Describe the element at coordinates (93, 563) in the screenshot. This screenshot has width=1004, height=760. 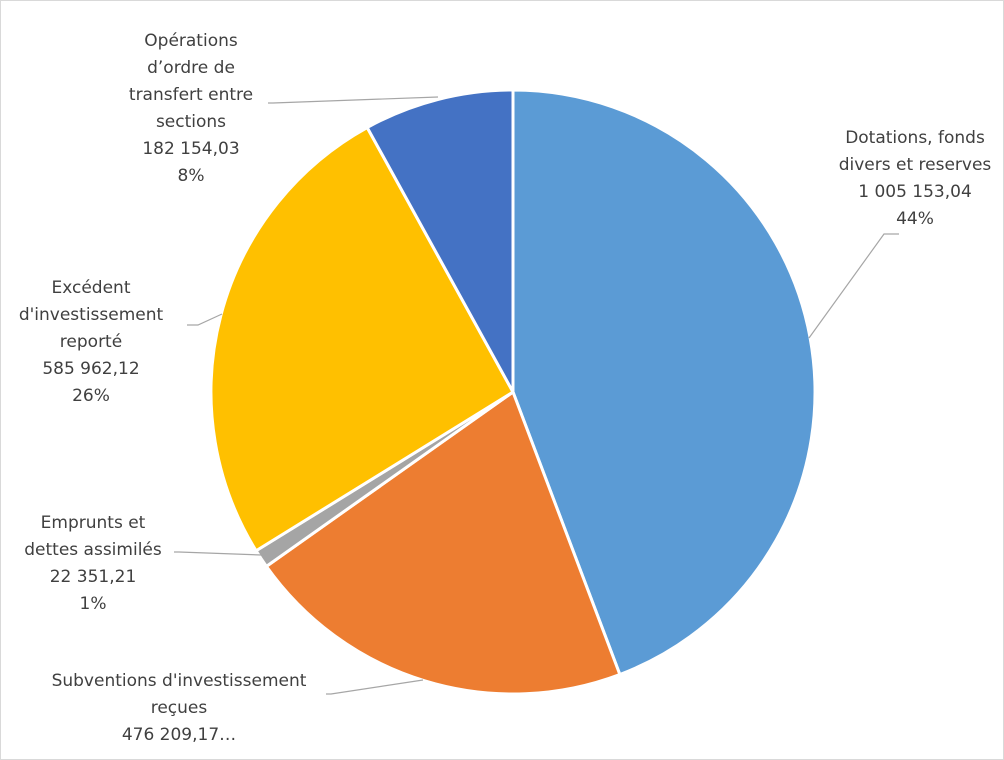
I see `data-label: Emprunts et dettes assimilés 22 351,21 1%` at that location.